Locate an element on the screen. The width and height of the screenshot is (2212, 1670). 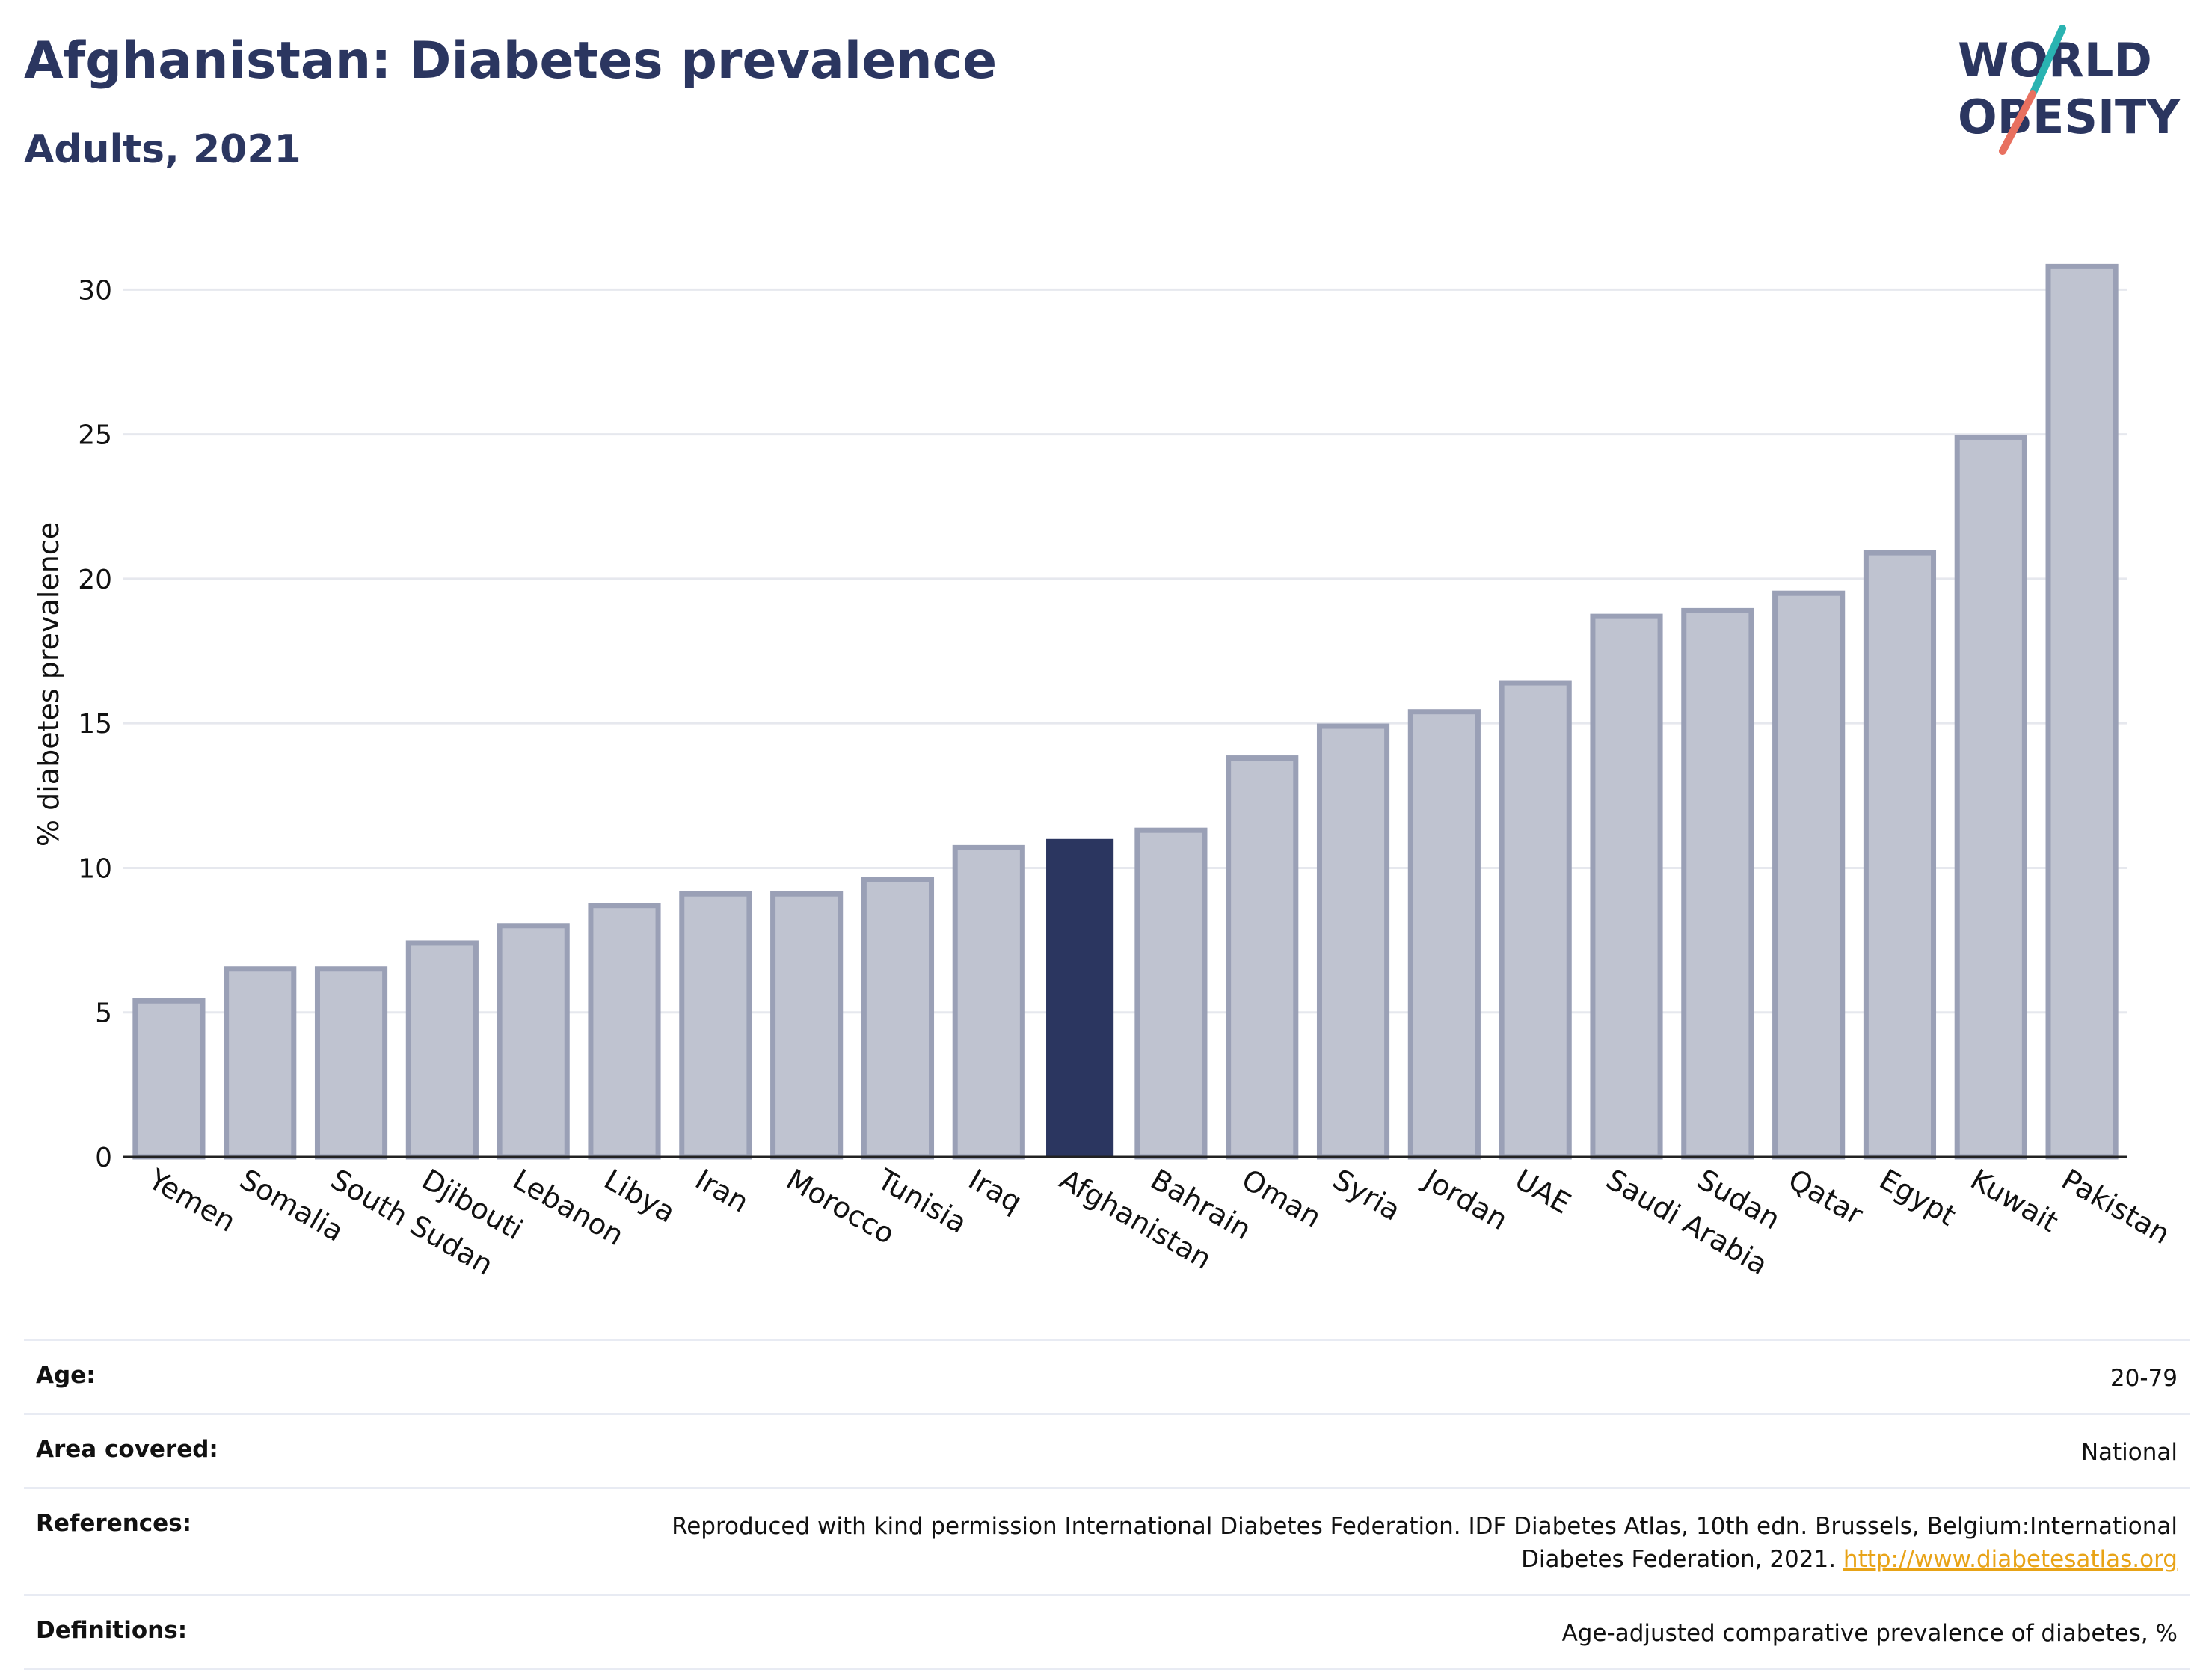
bar-yemen is located at coordinates (169, 1079).